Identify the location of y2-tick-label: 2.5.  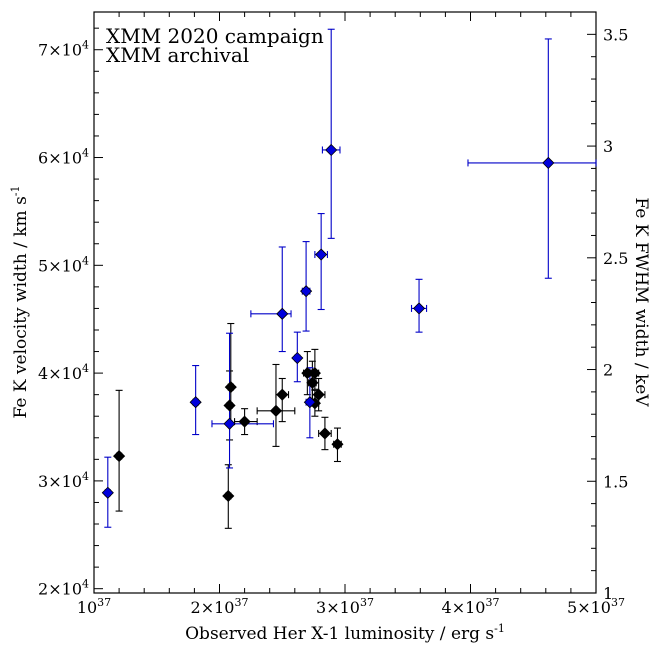
(615, 258).